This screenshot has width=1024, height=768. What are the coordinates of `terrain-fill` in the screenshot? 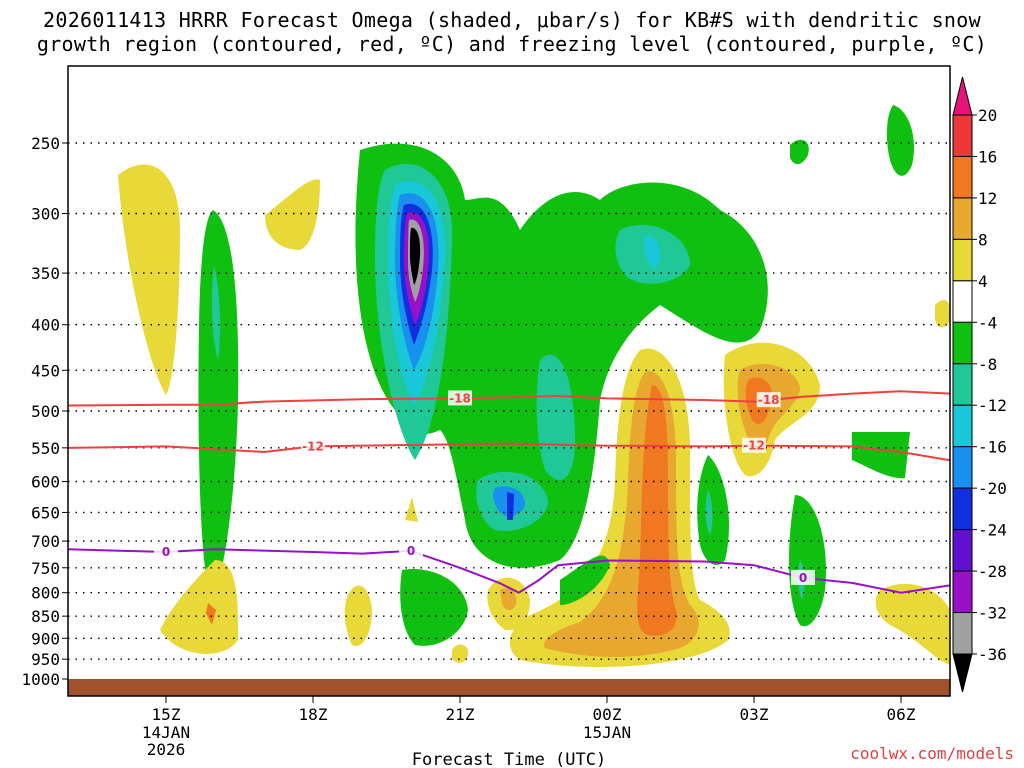 It's located at (509, 687).